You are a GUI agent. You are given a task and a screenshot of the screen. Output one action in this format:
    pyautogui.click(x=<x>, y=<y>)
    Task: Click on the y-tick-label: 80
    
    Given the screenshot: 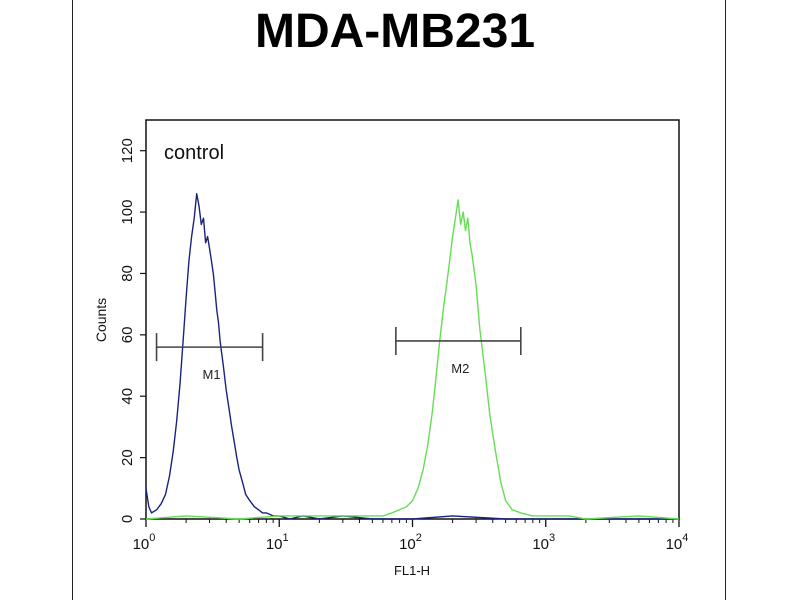 What is the action you would take?
    pyautogui.click(x=127, y=273)
    